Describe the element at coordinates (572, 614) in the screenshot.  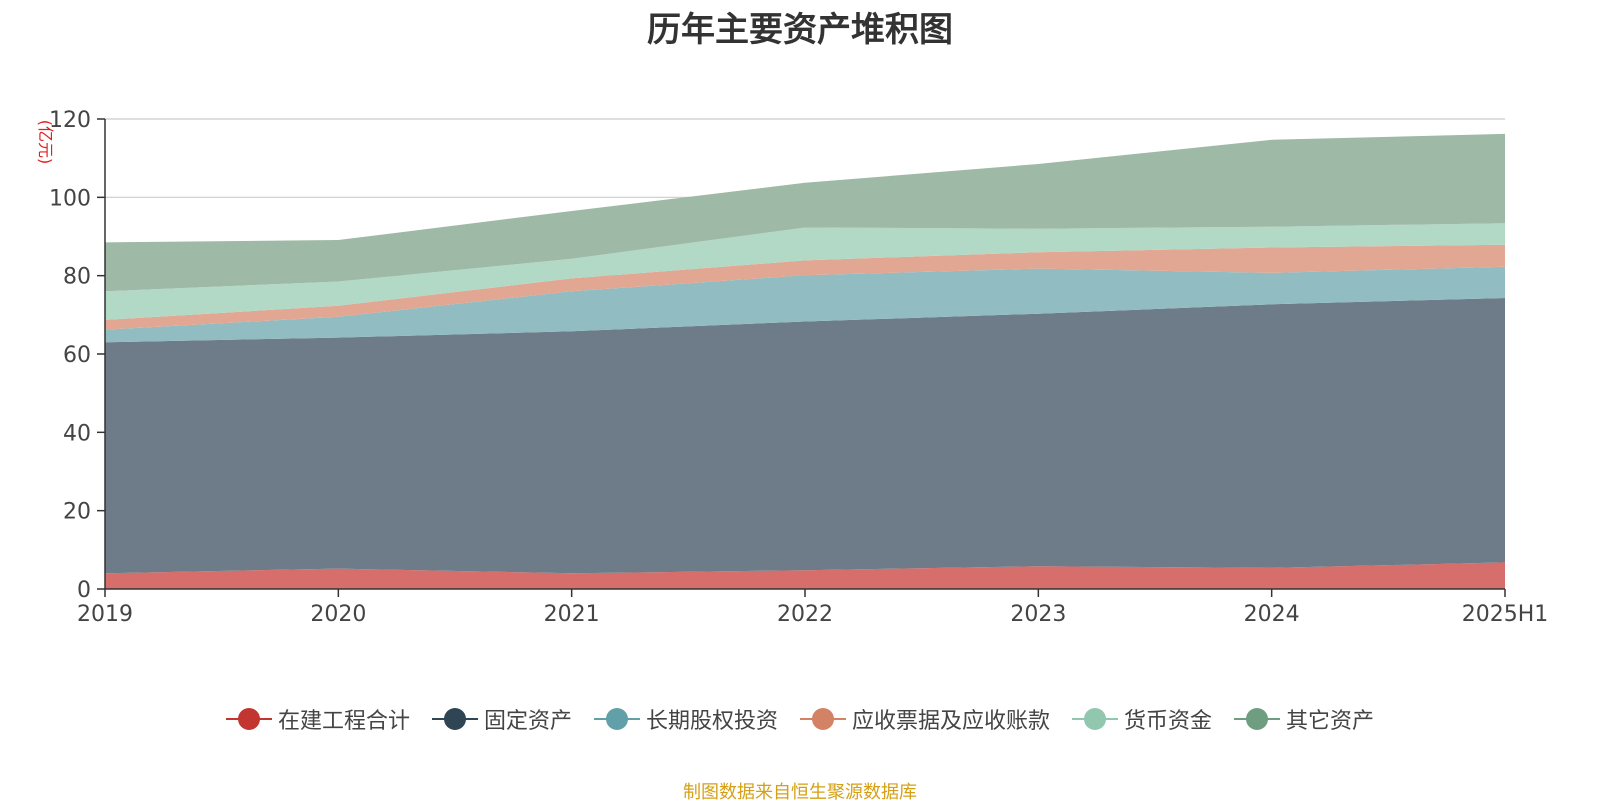
I see `x-tick-label: 2021` at that location.